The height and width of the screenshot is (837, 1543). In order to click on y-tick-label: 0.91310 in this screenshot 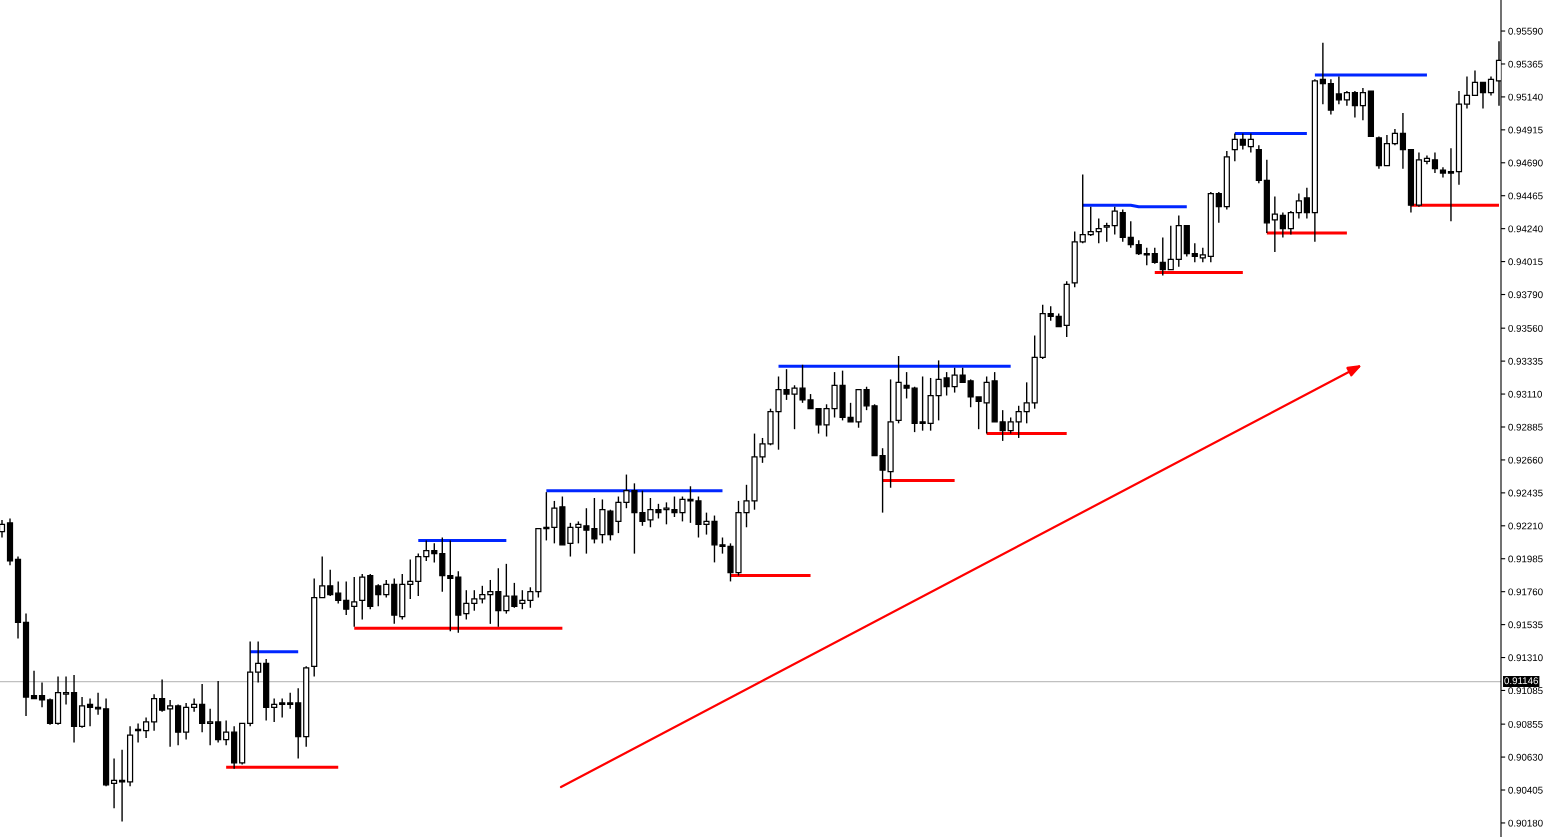, I will do `click(1525, 658)`.